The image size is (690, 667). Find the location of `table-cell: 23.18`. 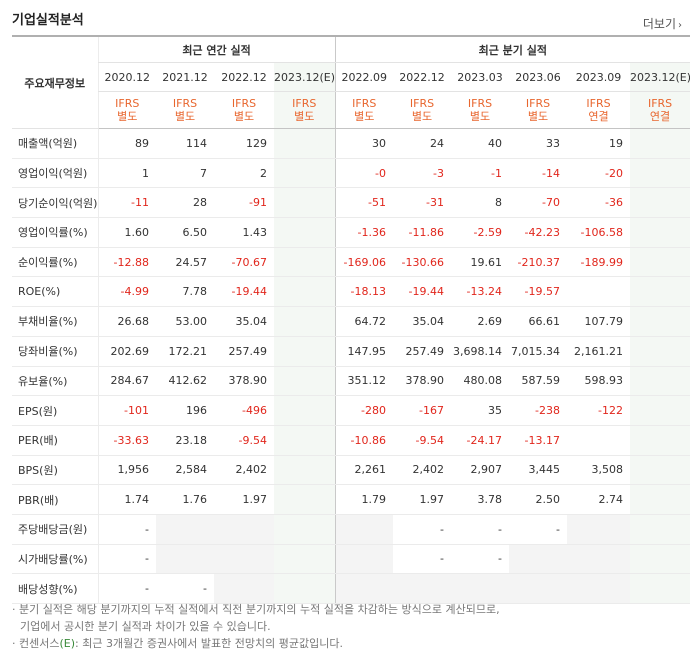

table-cell: 23.18 is located at coordinates (185, 440).